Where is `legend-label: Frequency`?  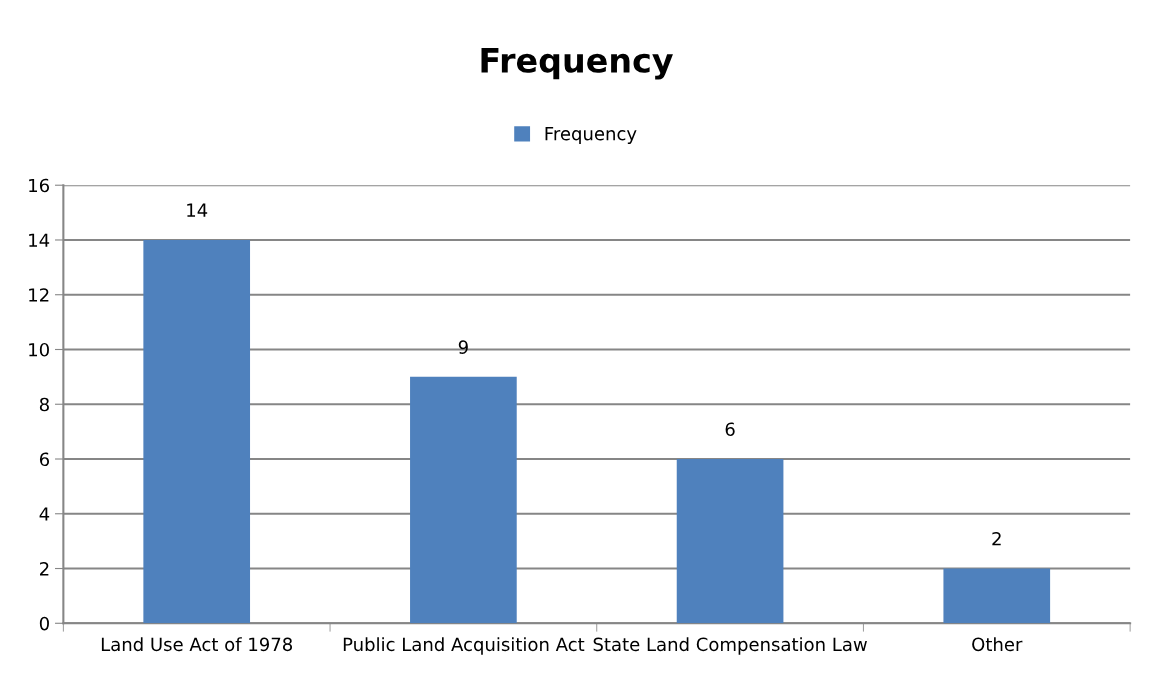
legend-label: Frequency is located at coordinates (591, 135).